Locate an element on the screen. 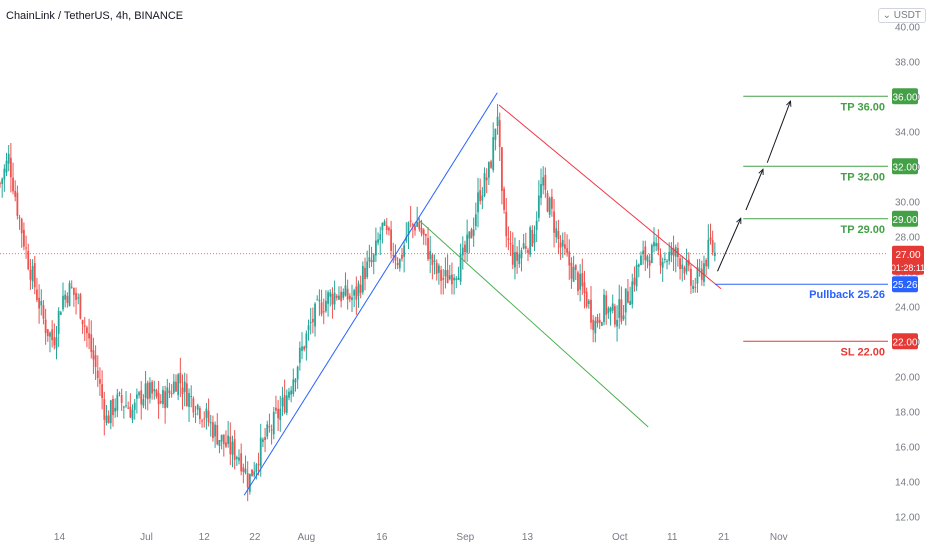  y-tick-label: 20.00 is located at coordinates (907, 377).